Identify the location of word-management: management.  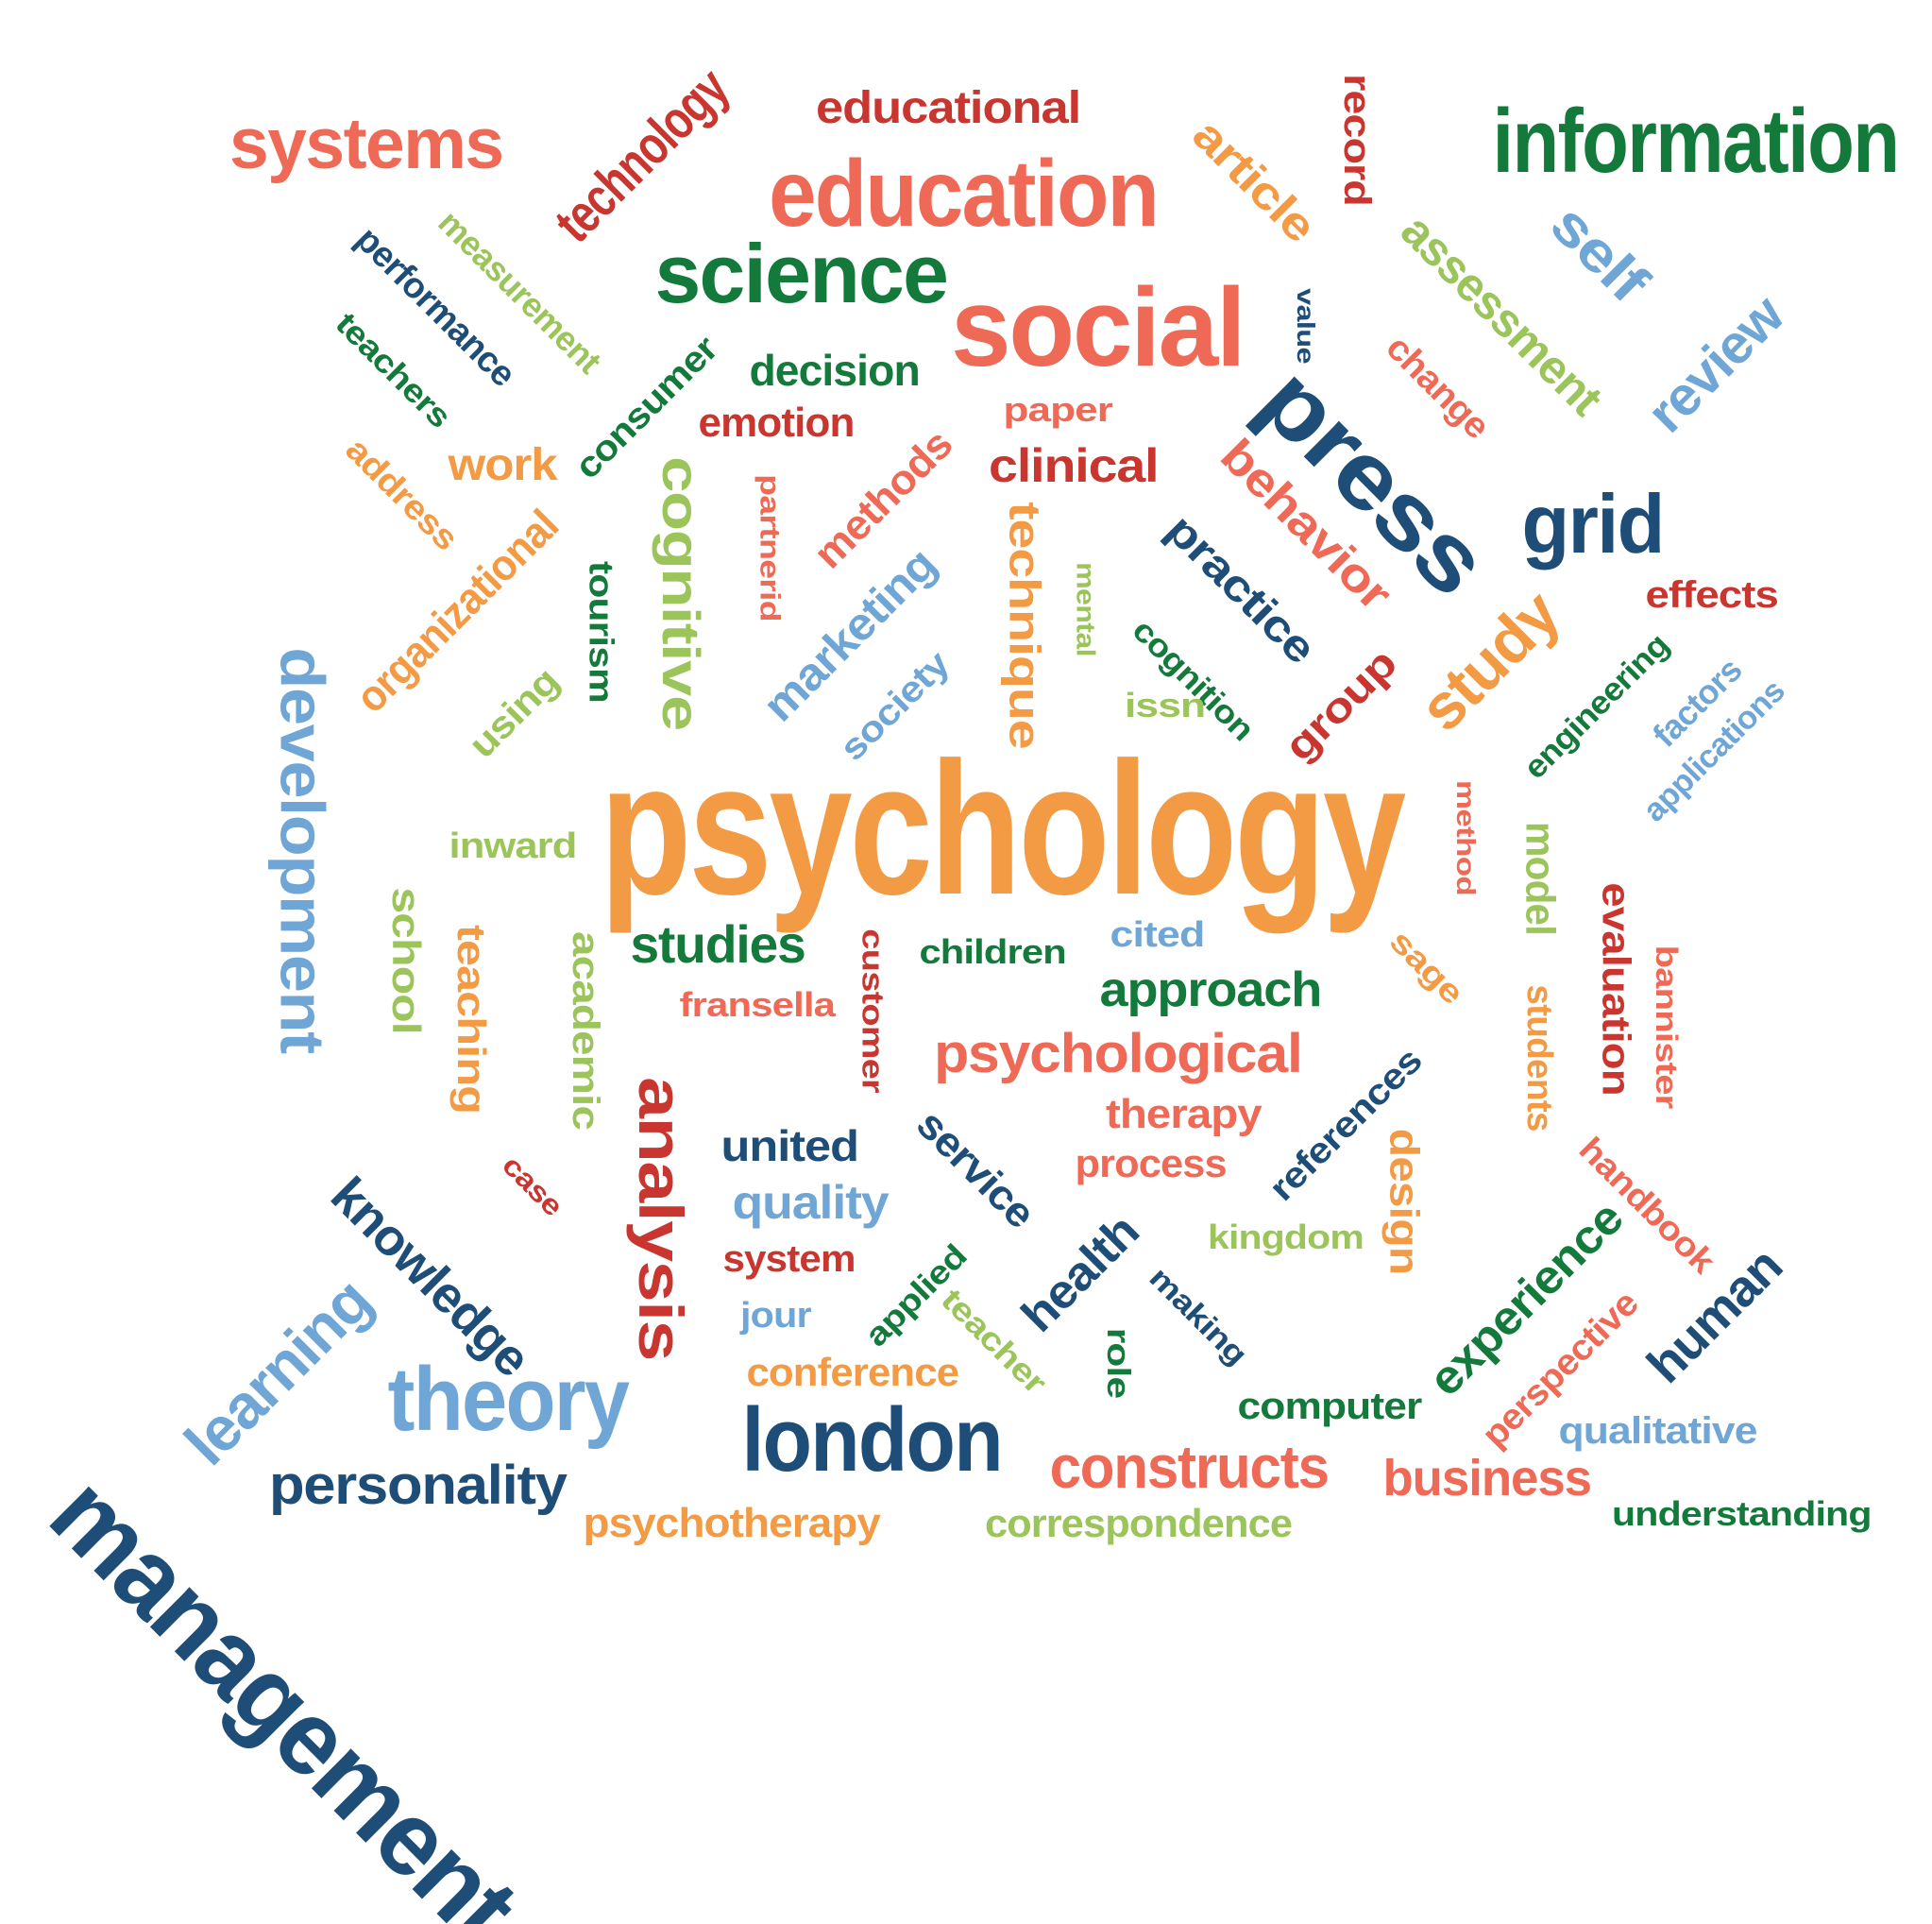
(283, 1689).